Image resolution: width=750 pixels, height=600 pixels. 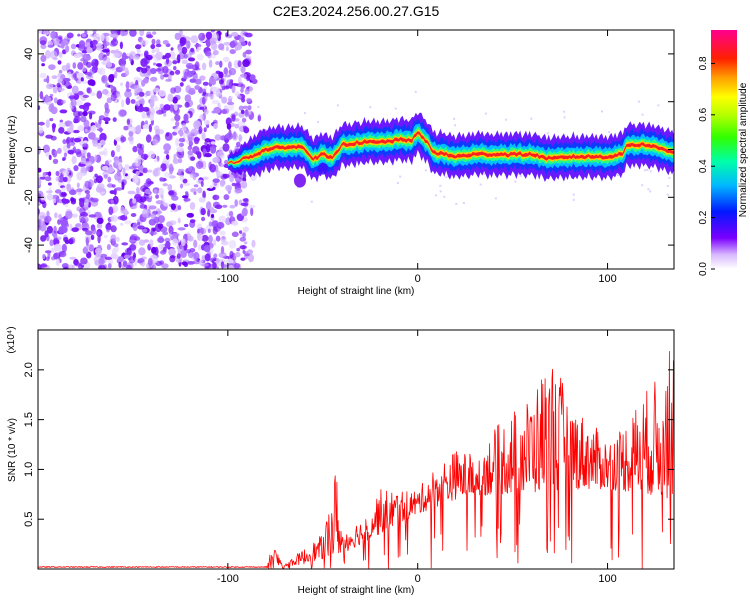 What do you see at coordinates (356, 11) in the screenshot?
I see `figure-title: C2E3.2024.256.00.27.G15` at bounding box center [356, 11].